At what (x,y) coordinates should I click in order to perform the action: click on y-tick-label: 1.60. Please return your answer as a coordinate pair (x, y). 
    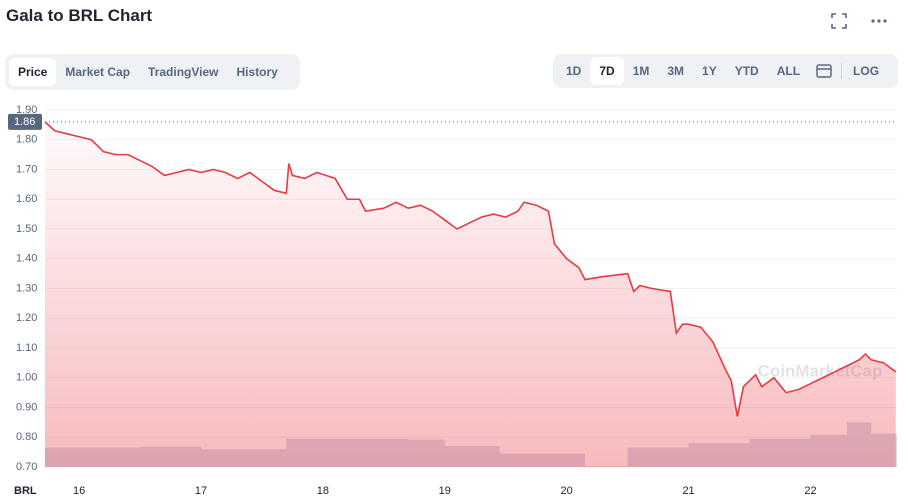
    Looking at the image, I should click on (26, 199).